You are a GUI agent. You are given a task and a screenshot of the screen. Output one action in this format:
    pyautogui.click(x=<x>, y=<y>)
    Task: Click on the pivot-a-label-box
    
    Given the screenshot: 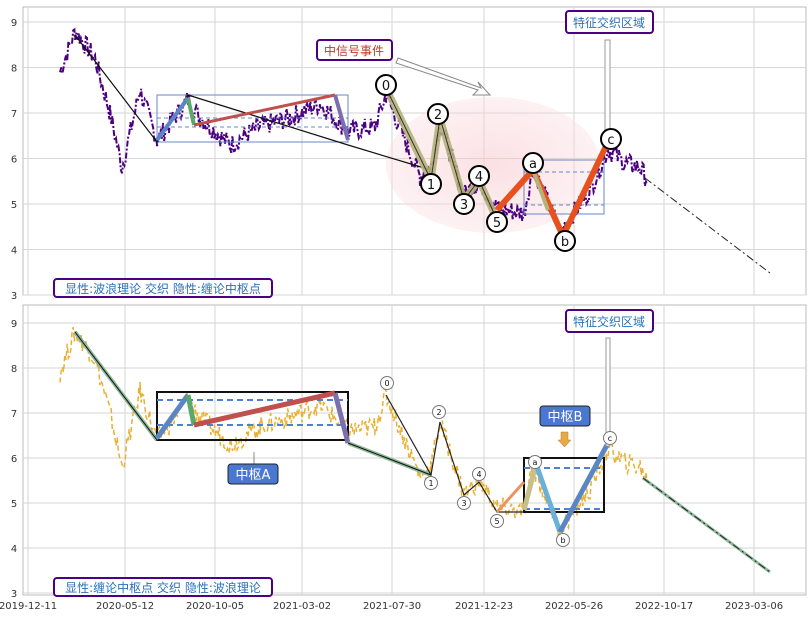 What is the action you would take?
    pyautogui.click(x=253, y=474)
    